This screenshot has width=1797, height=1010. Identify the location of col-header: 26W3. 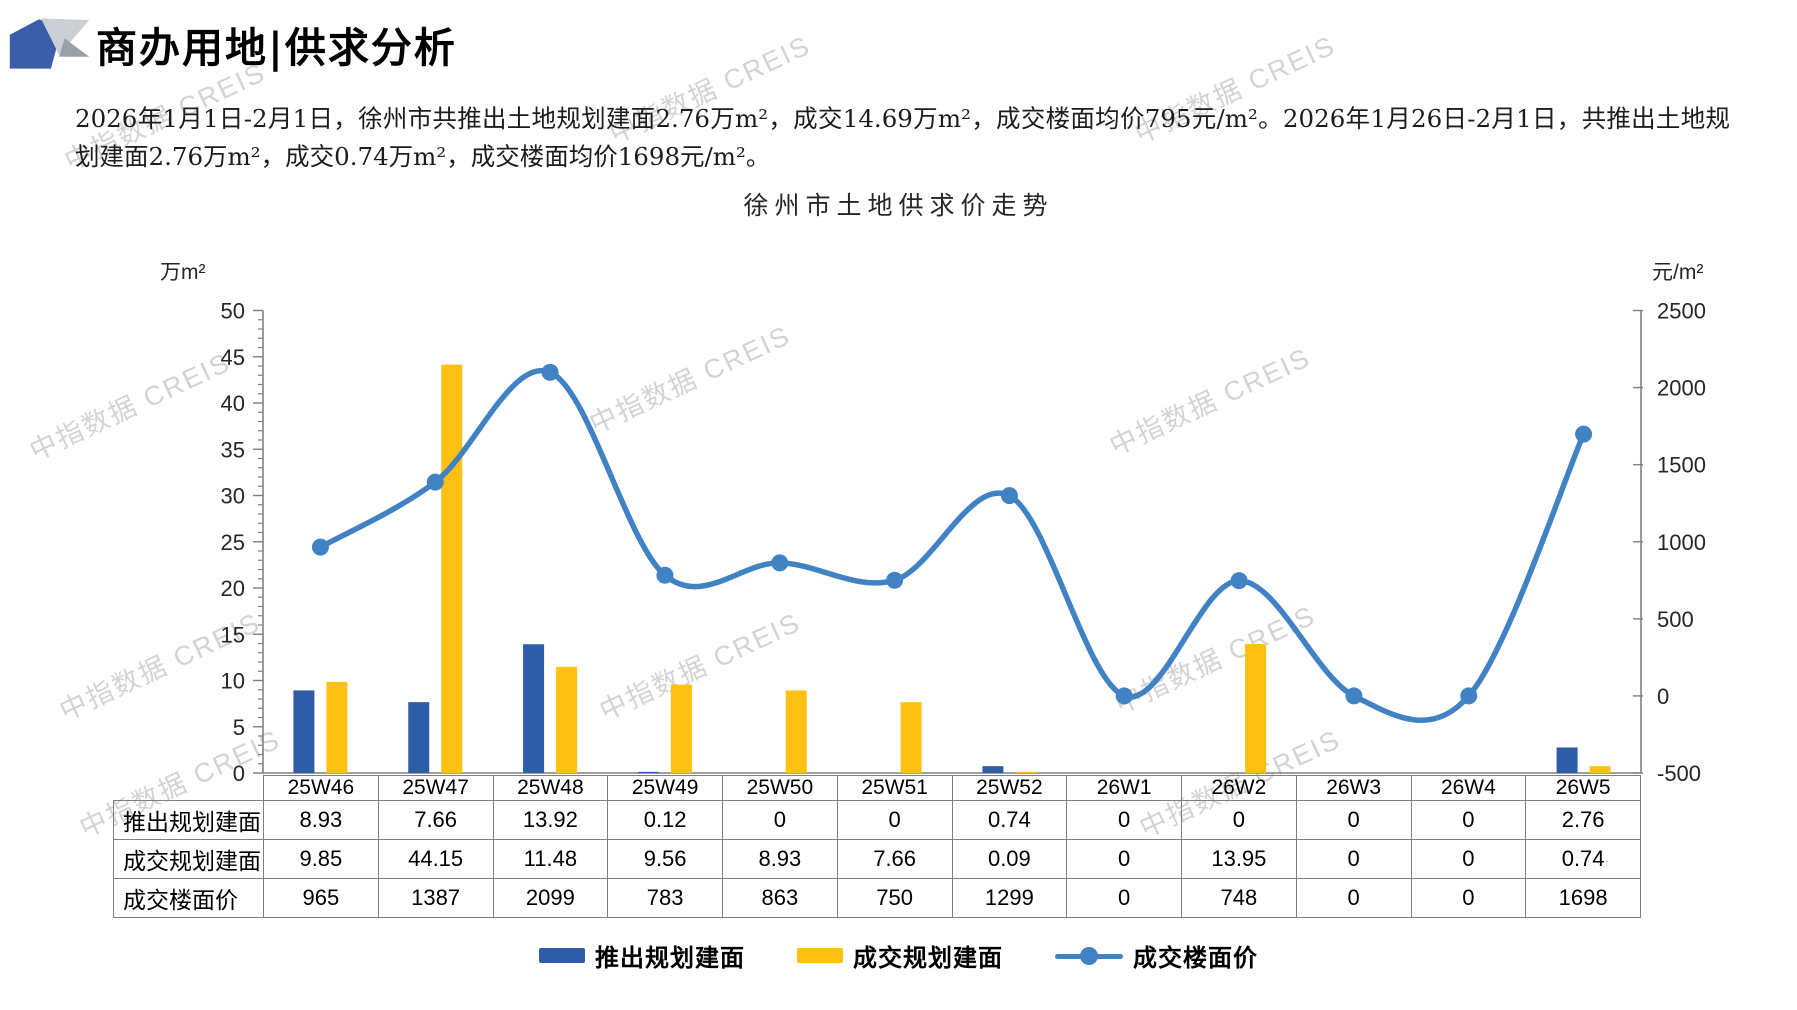
(1353, 788).